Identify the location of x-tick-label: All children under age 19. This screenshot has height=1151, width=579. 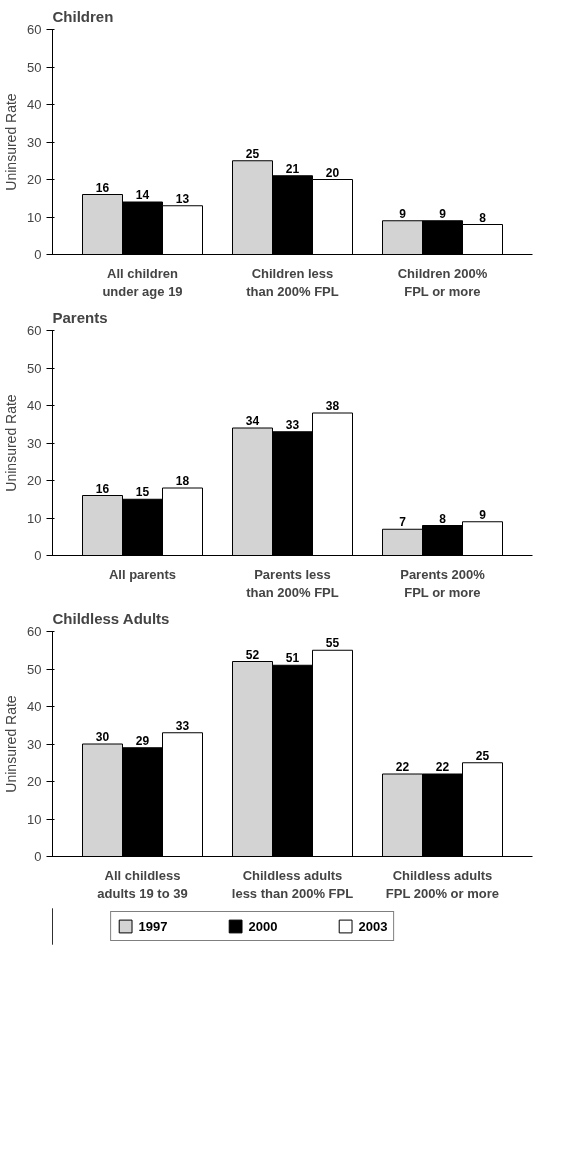
(142, 282).